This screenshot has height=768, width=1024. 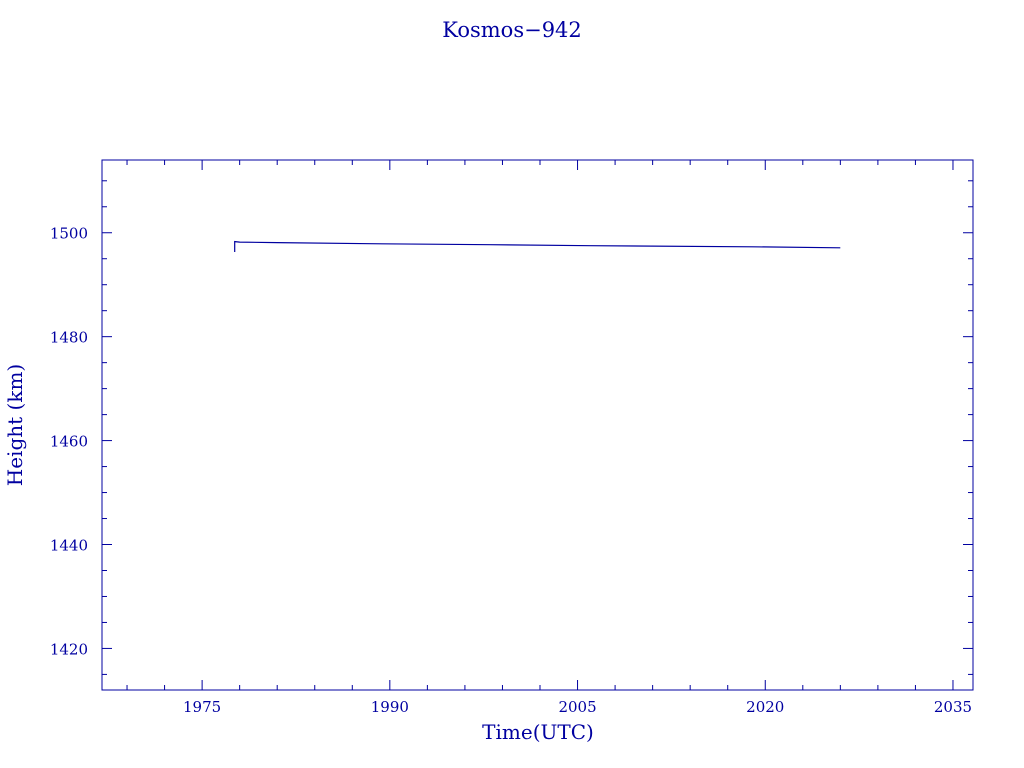 What do you see at coordinates (537, 246) in the screenshot?
I see `height-series-line` at bounding box center [537, 246].